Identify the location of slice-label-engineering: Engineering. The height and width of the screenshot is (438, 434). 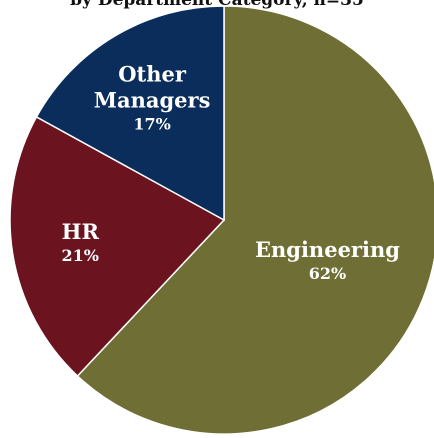
(327, 249).